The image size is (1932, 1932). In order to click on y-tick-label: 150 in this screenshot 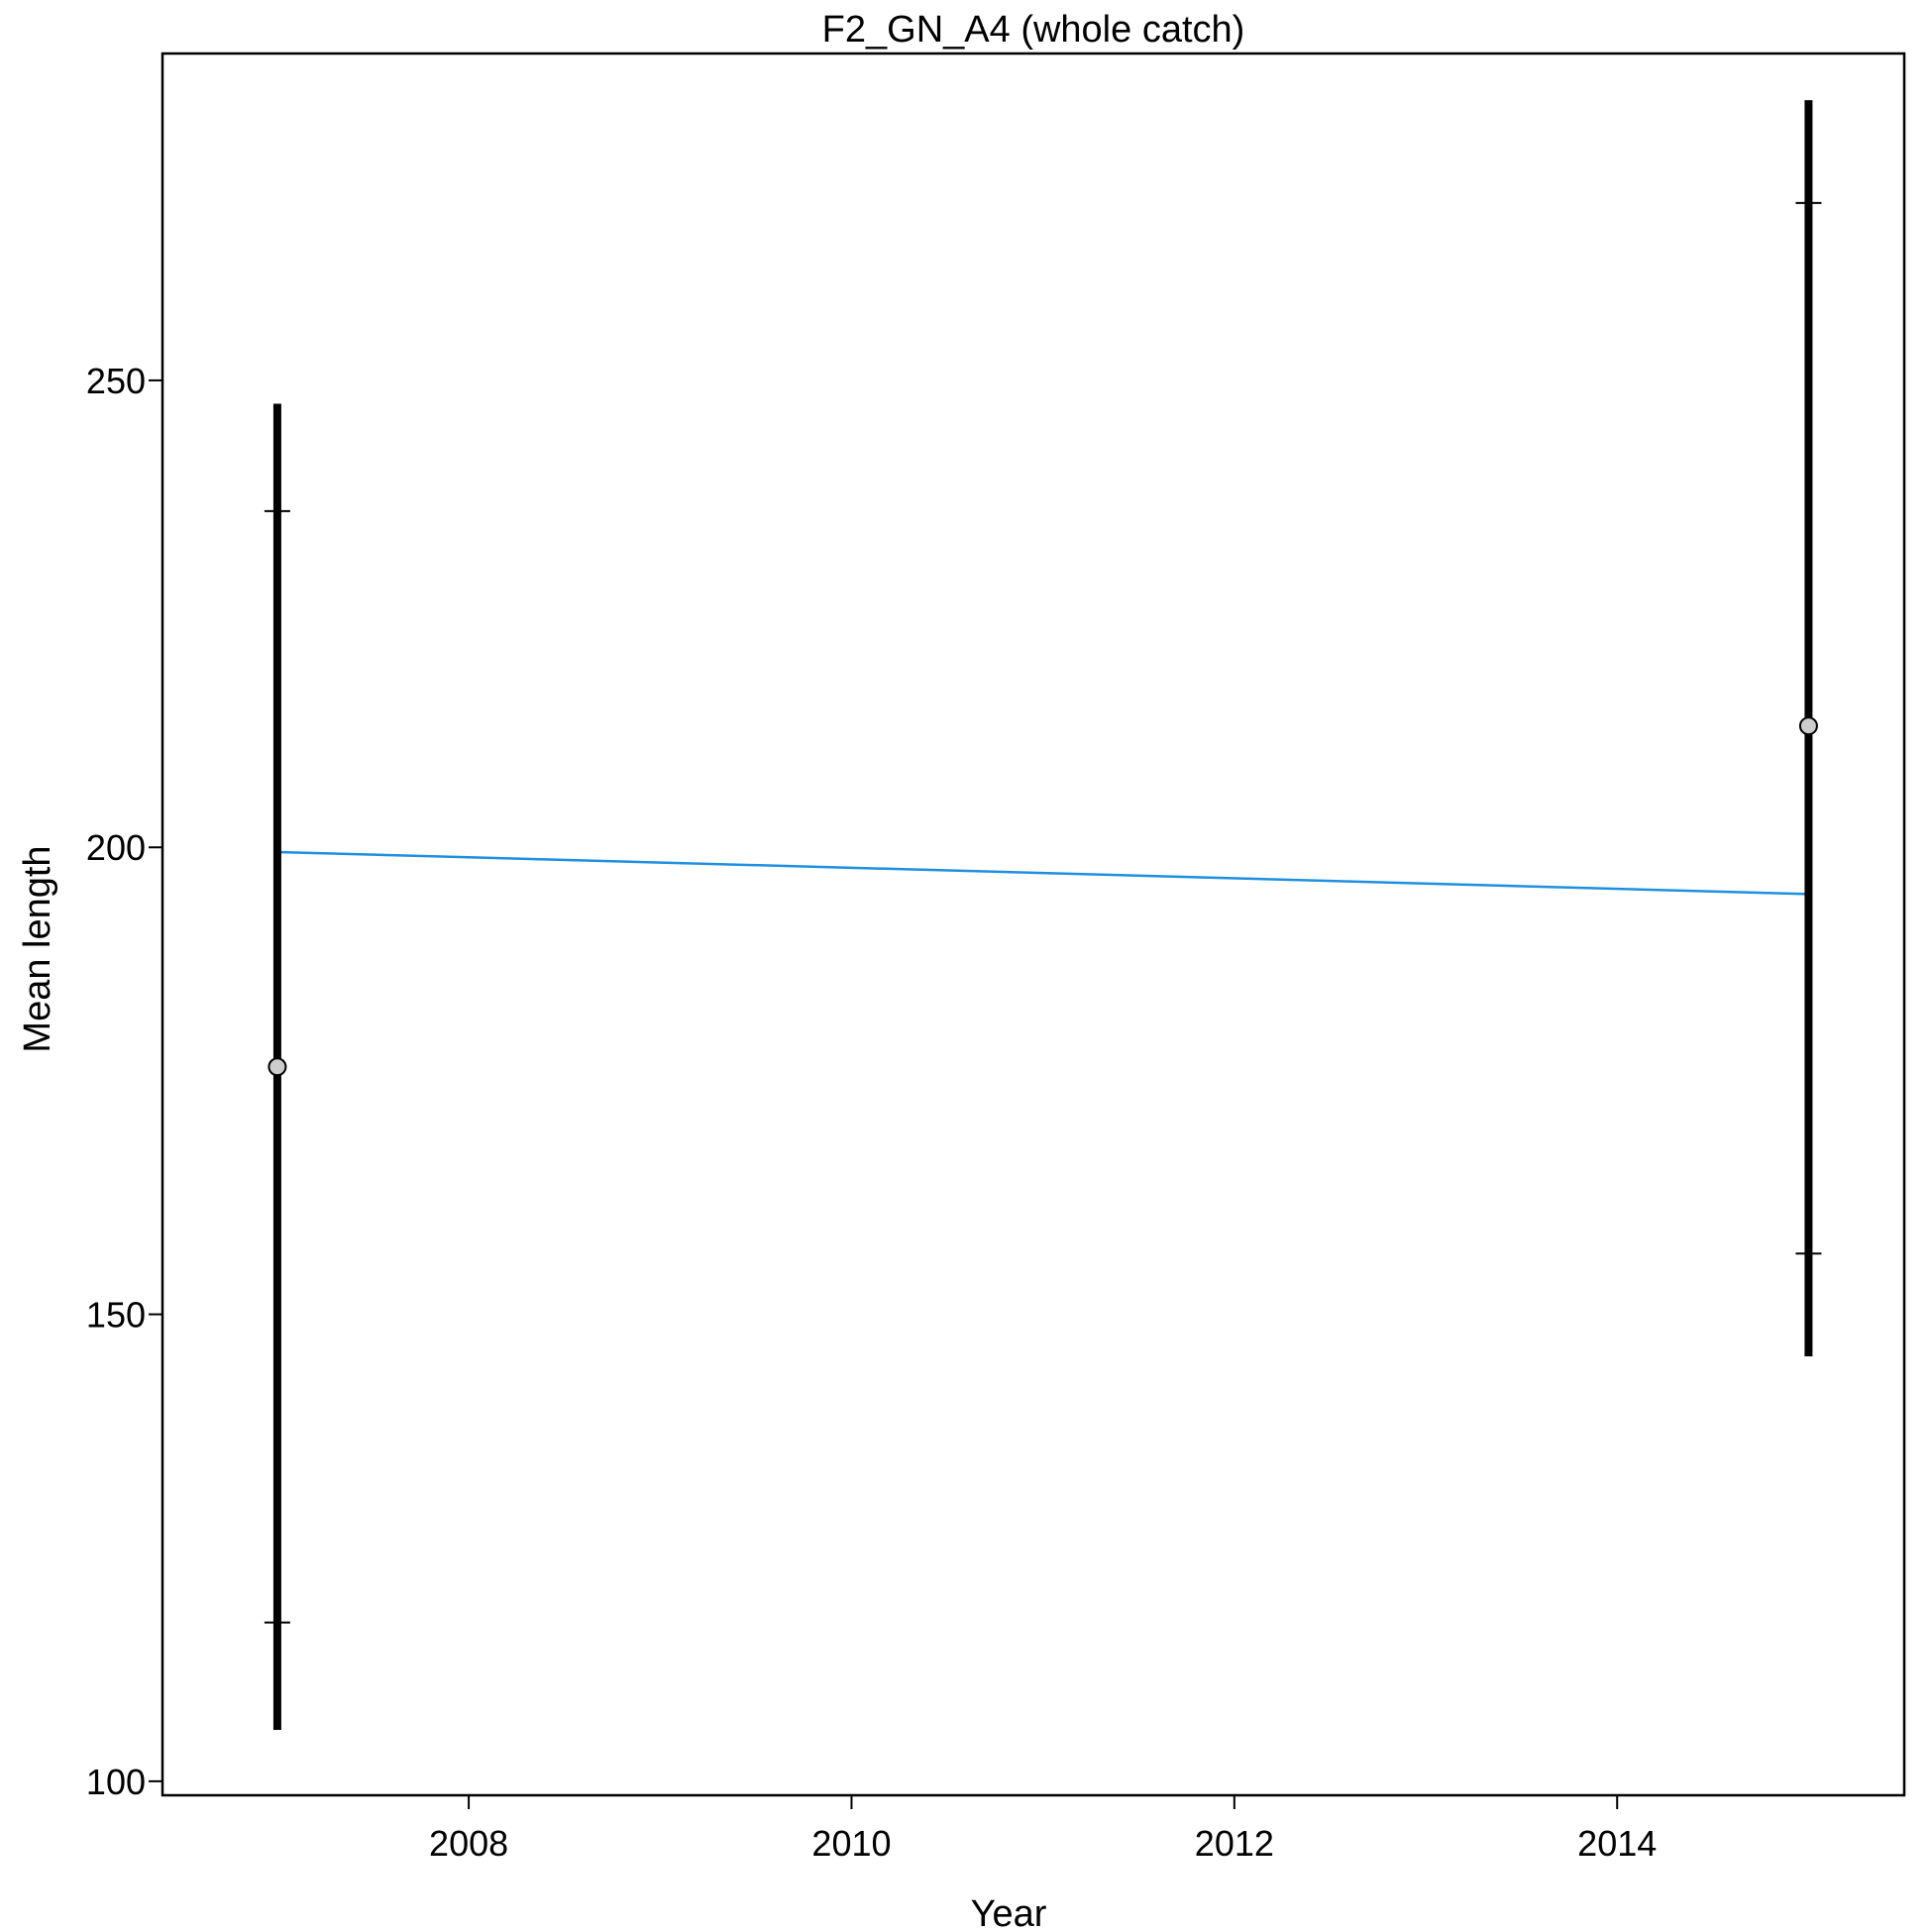, I will do `click(116, 1316)`.